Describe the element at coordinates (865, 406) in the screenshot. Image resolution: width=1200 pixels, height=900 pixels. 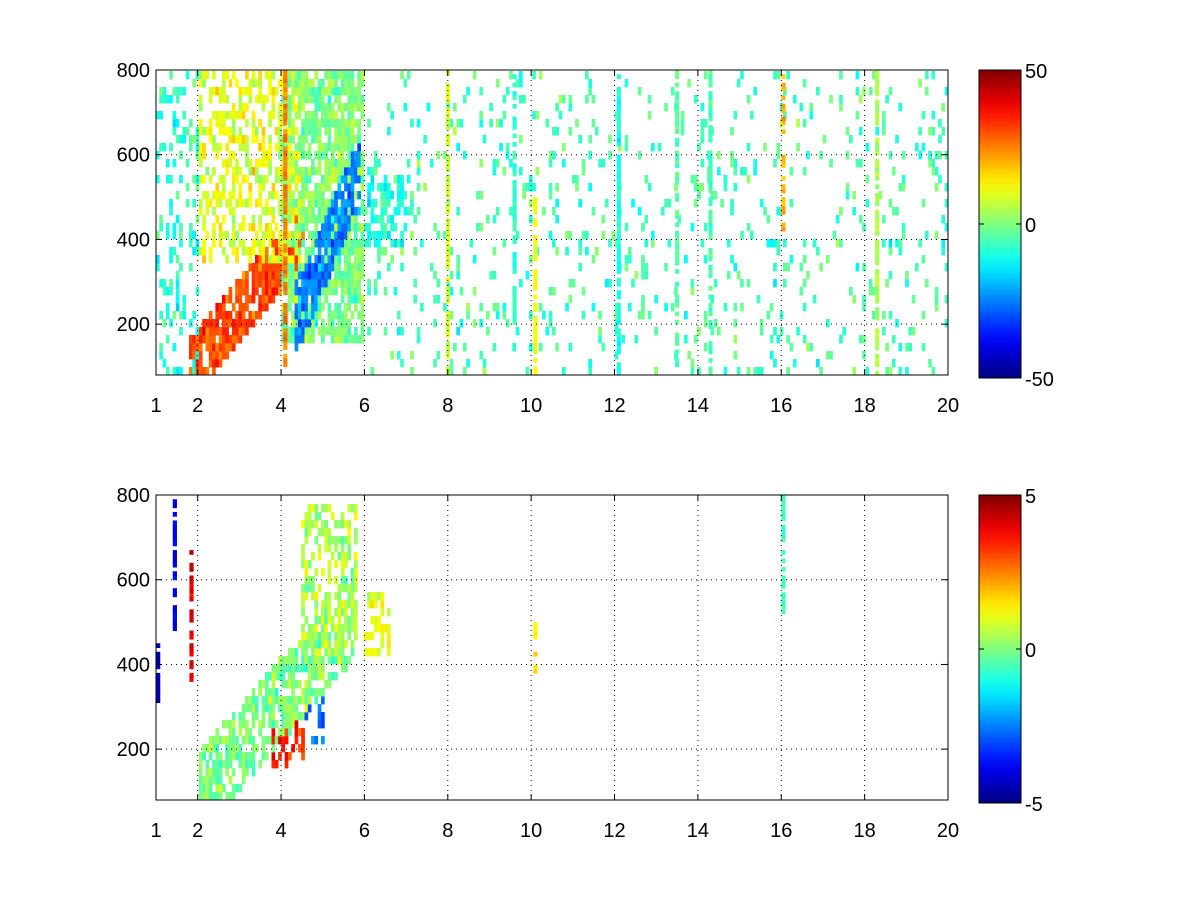
I see `x-tick-label: 18` at that location.